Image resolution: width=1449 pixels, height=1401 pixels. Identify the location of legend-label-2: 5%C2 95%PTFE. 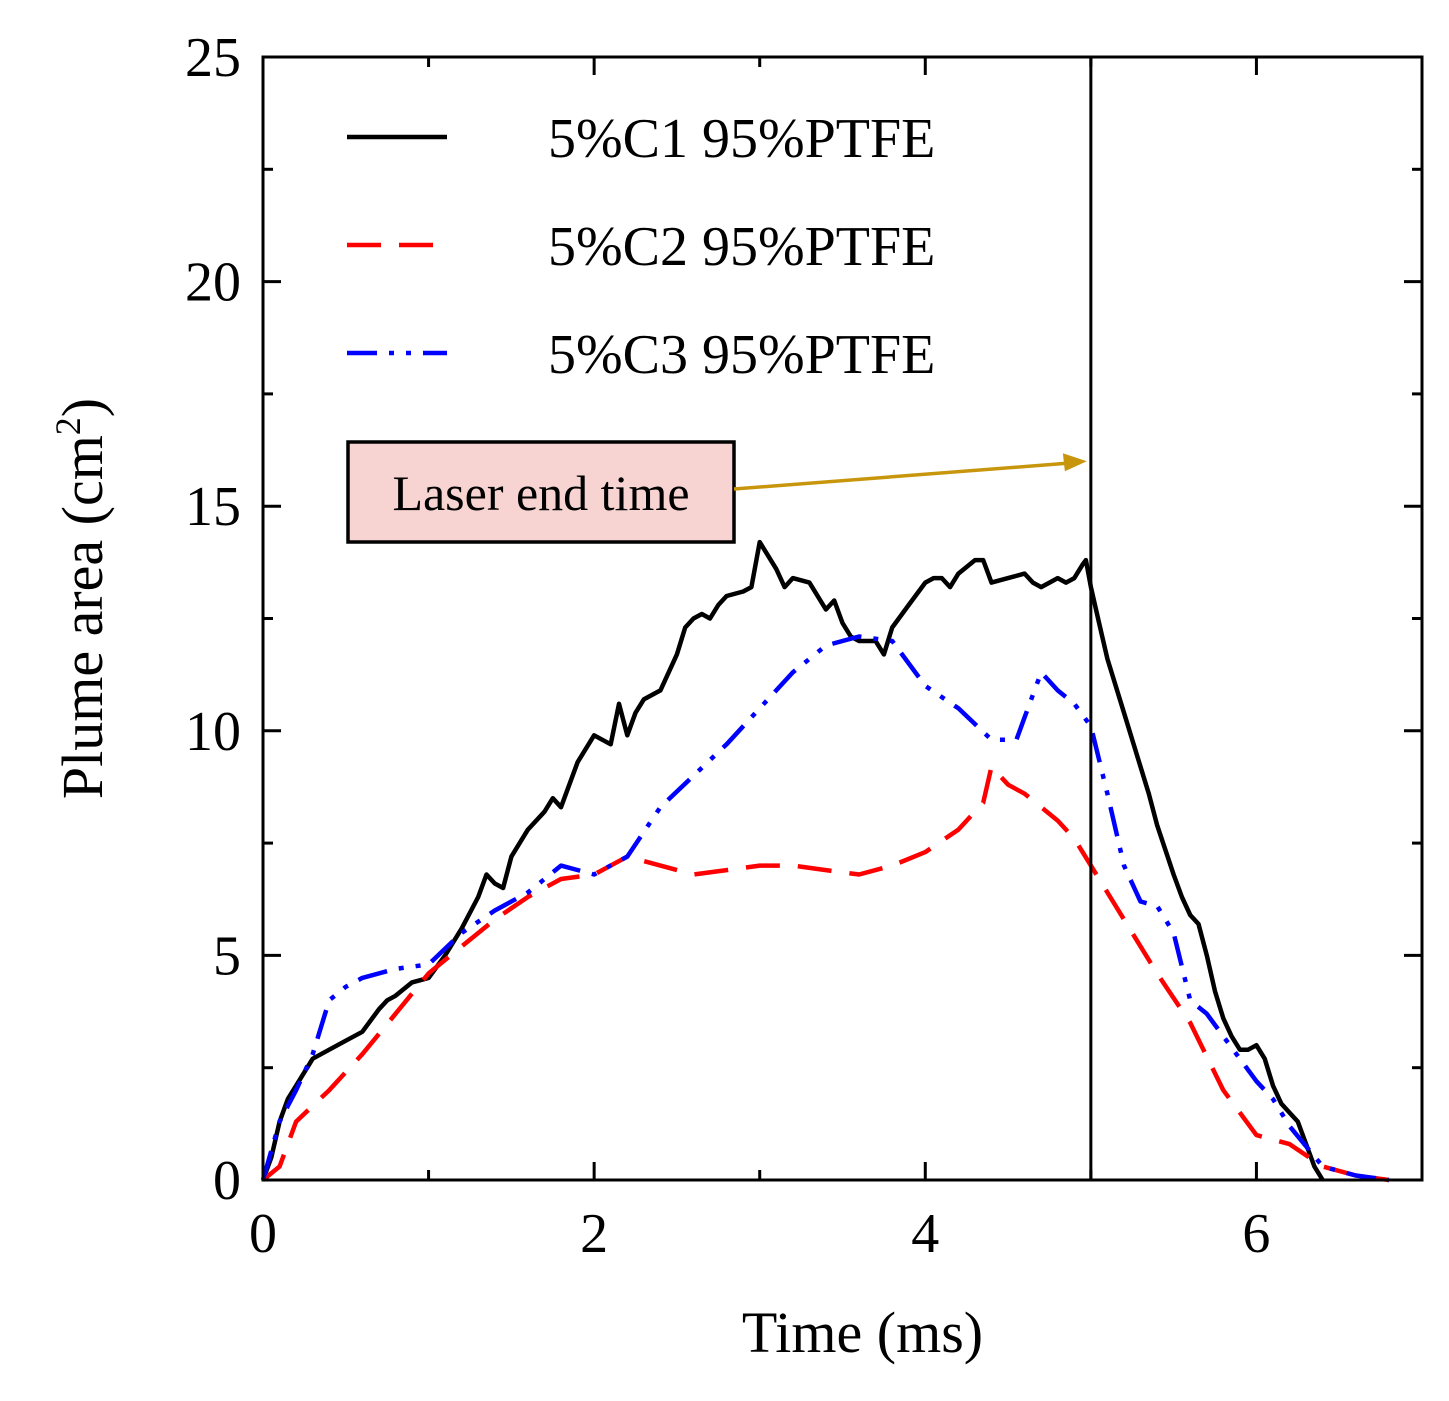
(741, 247).